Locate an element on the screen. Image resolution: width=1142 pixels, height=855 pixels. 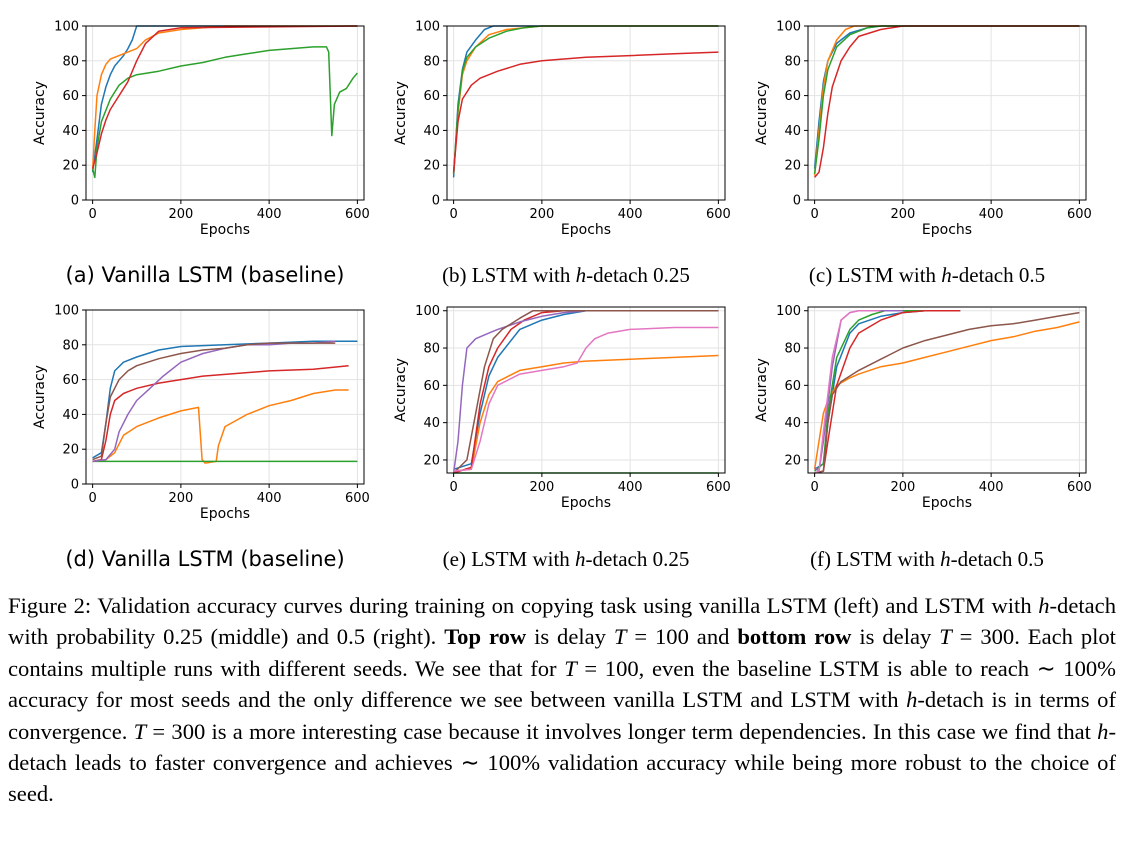
subfigure-caption: (f) LSTM with h-detach 0.5 is located at coordinates (927, 559).